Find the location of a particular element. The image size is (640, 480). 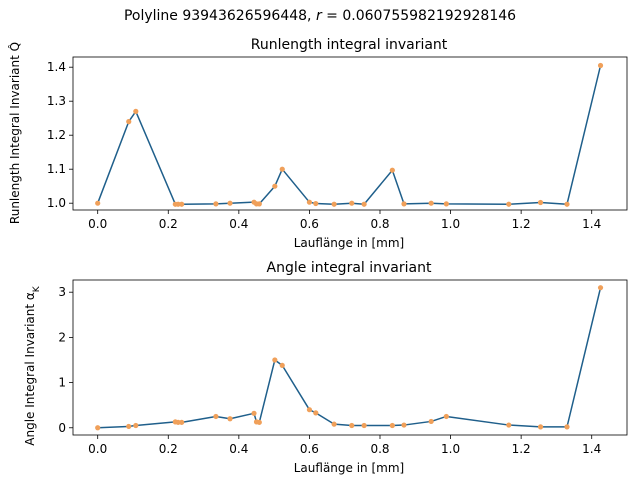

angle-x-tick-label: 0.8 is located at coordinates (379, 449).